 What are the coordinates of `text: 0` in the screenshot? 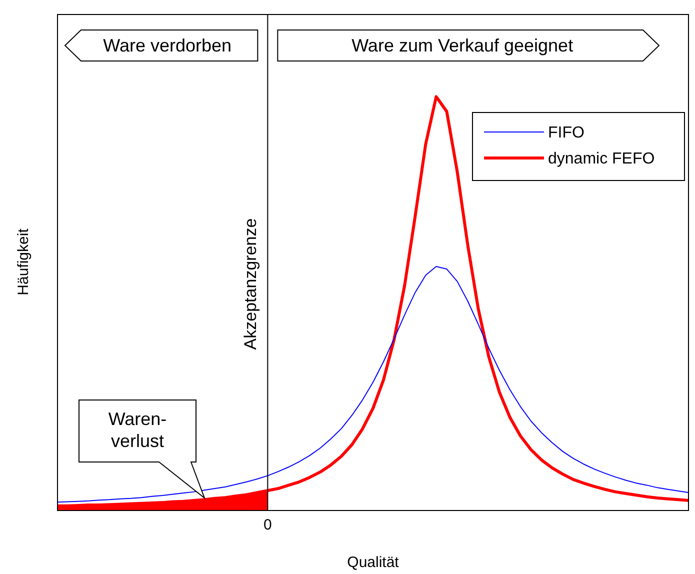 It's located at (267, 525).